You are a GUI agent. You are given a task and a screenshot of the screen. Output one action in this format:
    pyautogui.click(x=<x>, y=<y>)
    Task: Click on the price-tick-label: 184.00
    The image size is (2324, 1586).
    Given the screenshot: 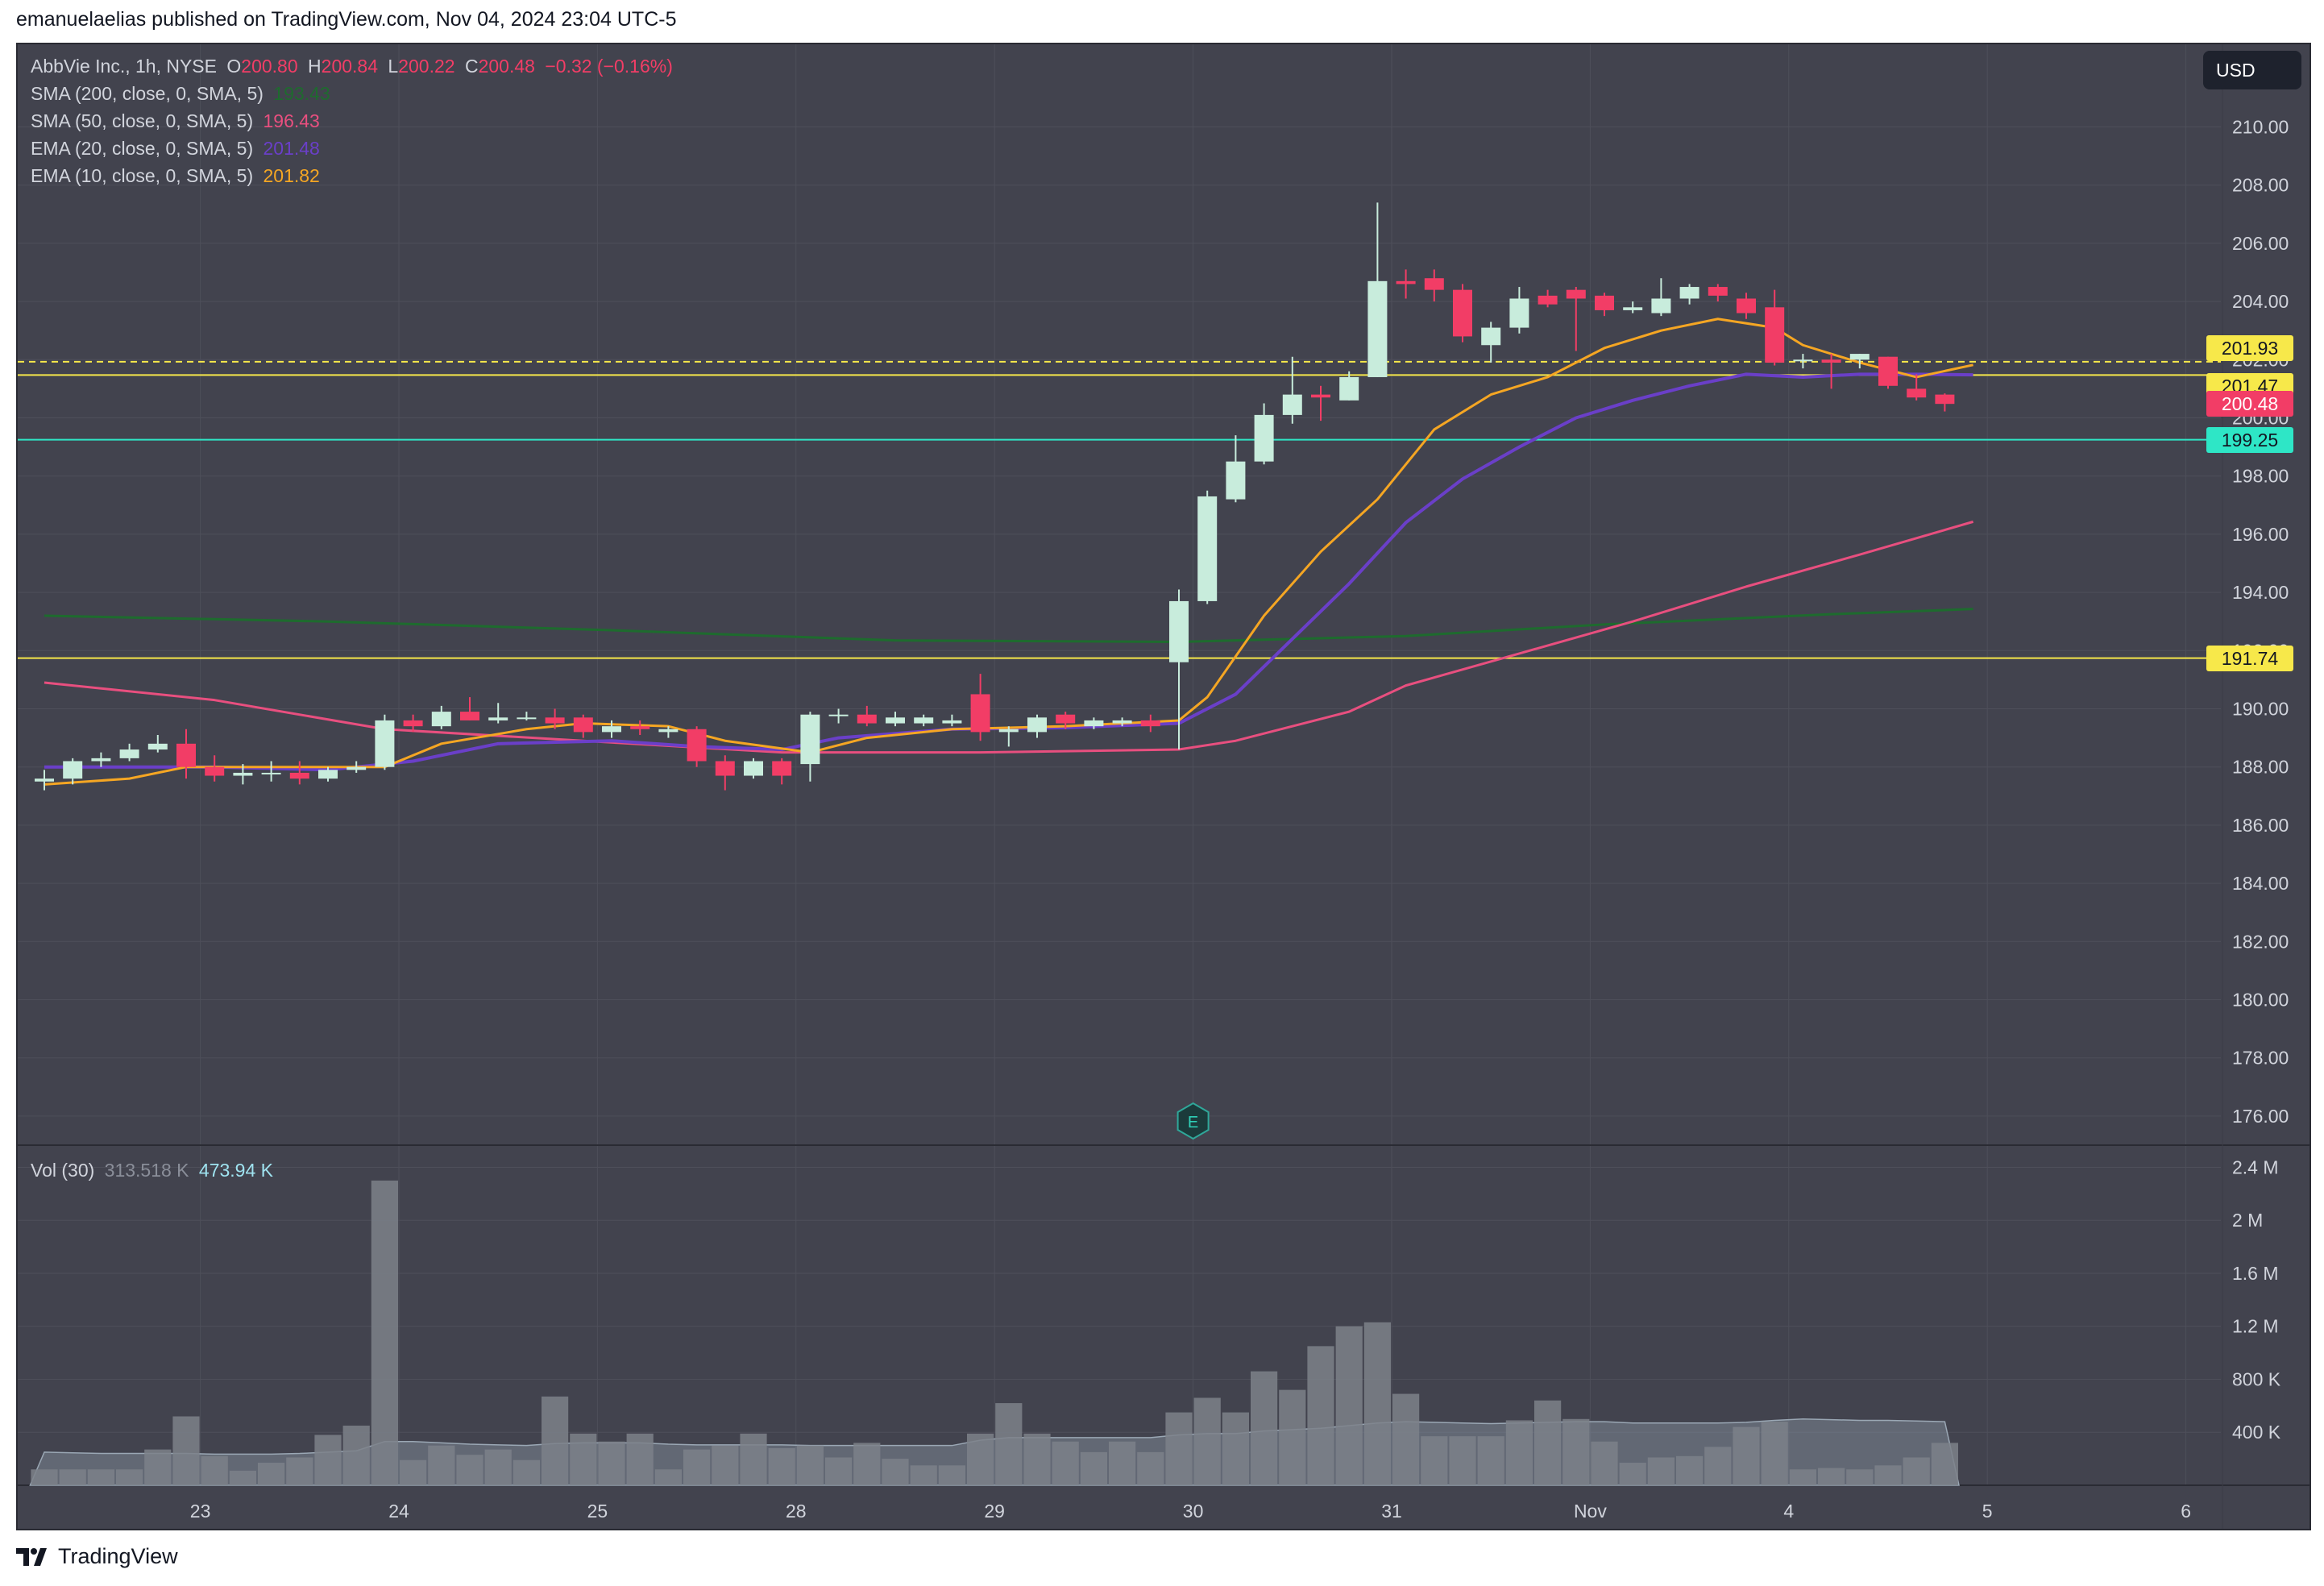 What is the action you would take?
    pyautogui.click(x=2260, y=883)
    